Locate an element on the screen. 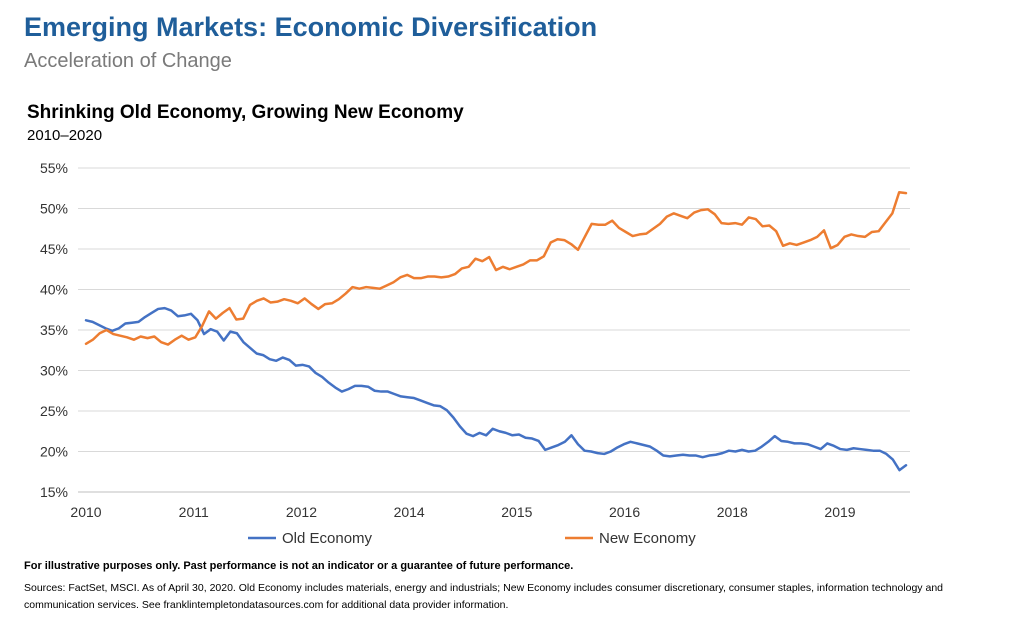 The image size is (1024, 618). y-tick-label: 20% is located at coordinates (54, 452).